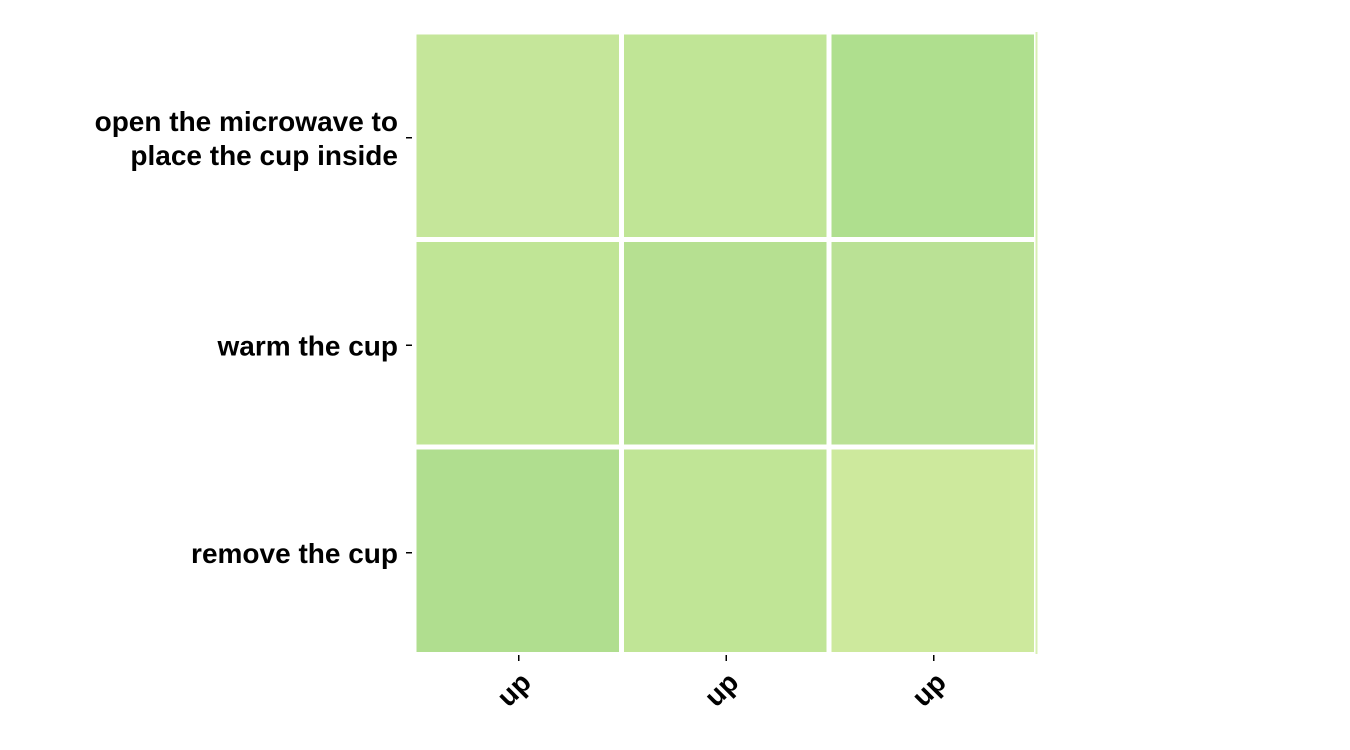 This screenshot has width=1350, height=750. Describe the element at coordinates (725, 550) in the screenshot. I see `heatmap-cell-r2-c1` at that location.